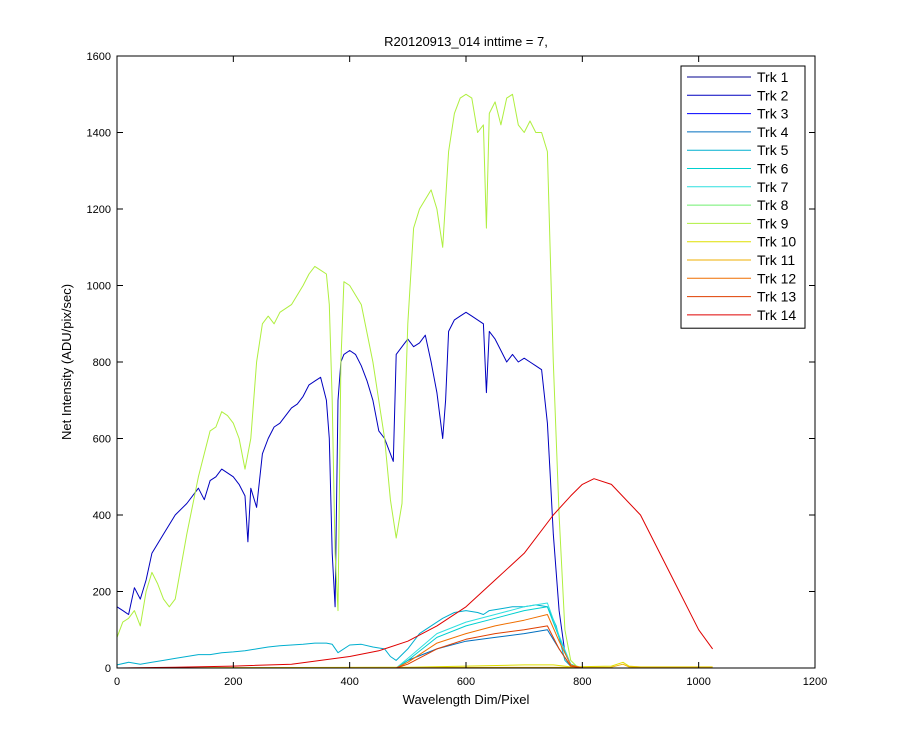  Describe the element at coordinates (99, 57) in the screenshot. I see `y-tick-label: 1600` at that location.